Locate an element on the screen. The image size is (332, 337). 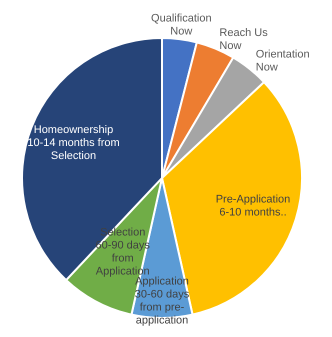
slice-label: Pre-Application 6-10 months.. is located at coordinates (253, 205).